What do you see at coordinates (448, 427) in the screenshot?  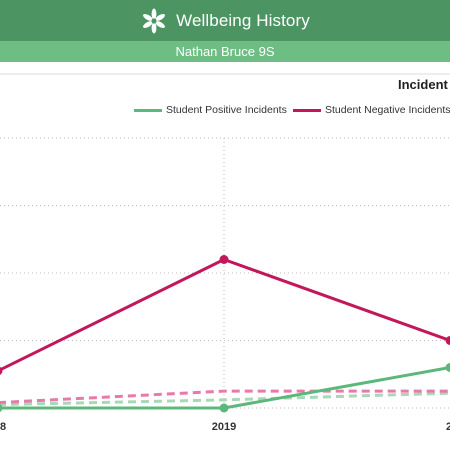 I see `x-tick-label: 2` at bounding box center [448, 427].